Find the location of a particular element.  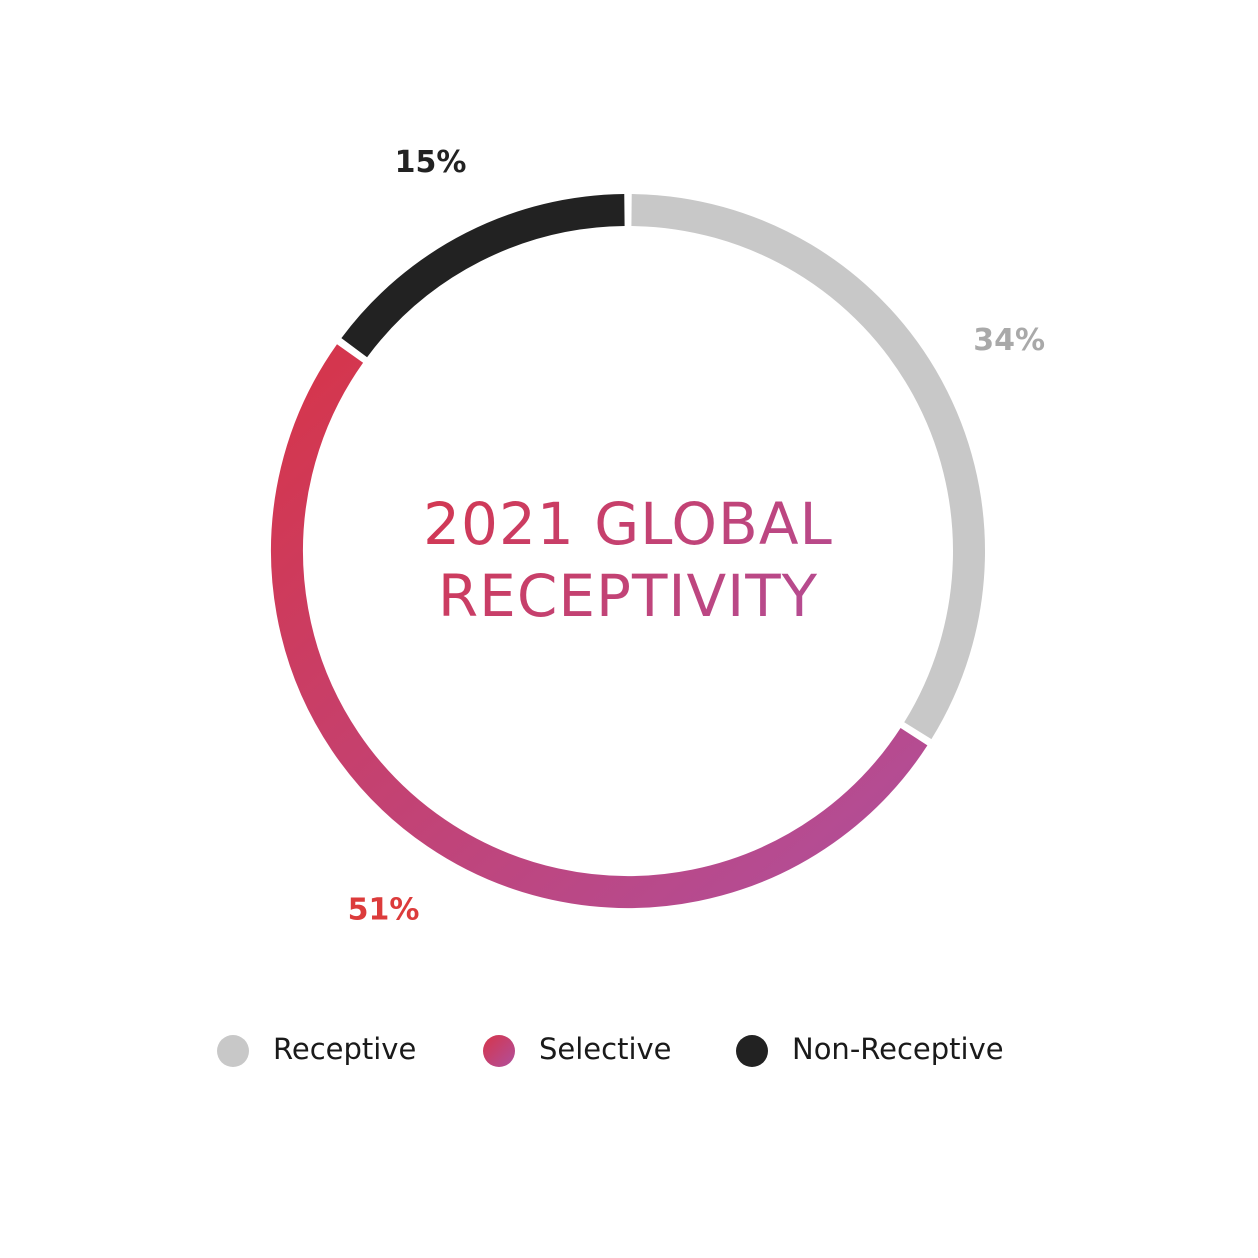

legend-label: Non-Receptive is located at coordinates (898, 1049).